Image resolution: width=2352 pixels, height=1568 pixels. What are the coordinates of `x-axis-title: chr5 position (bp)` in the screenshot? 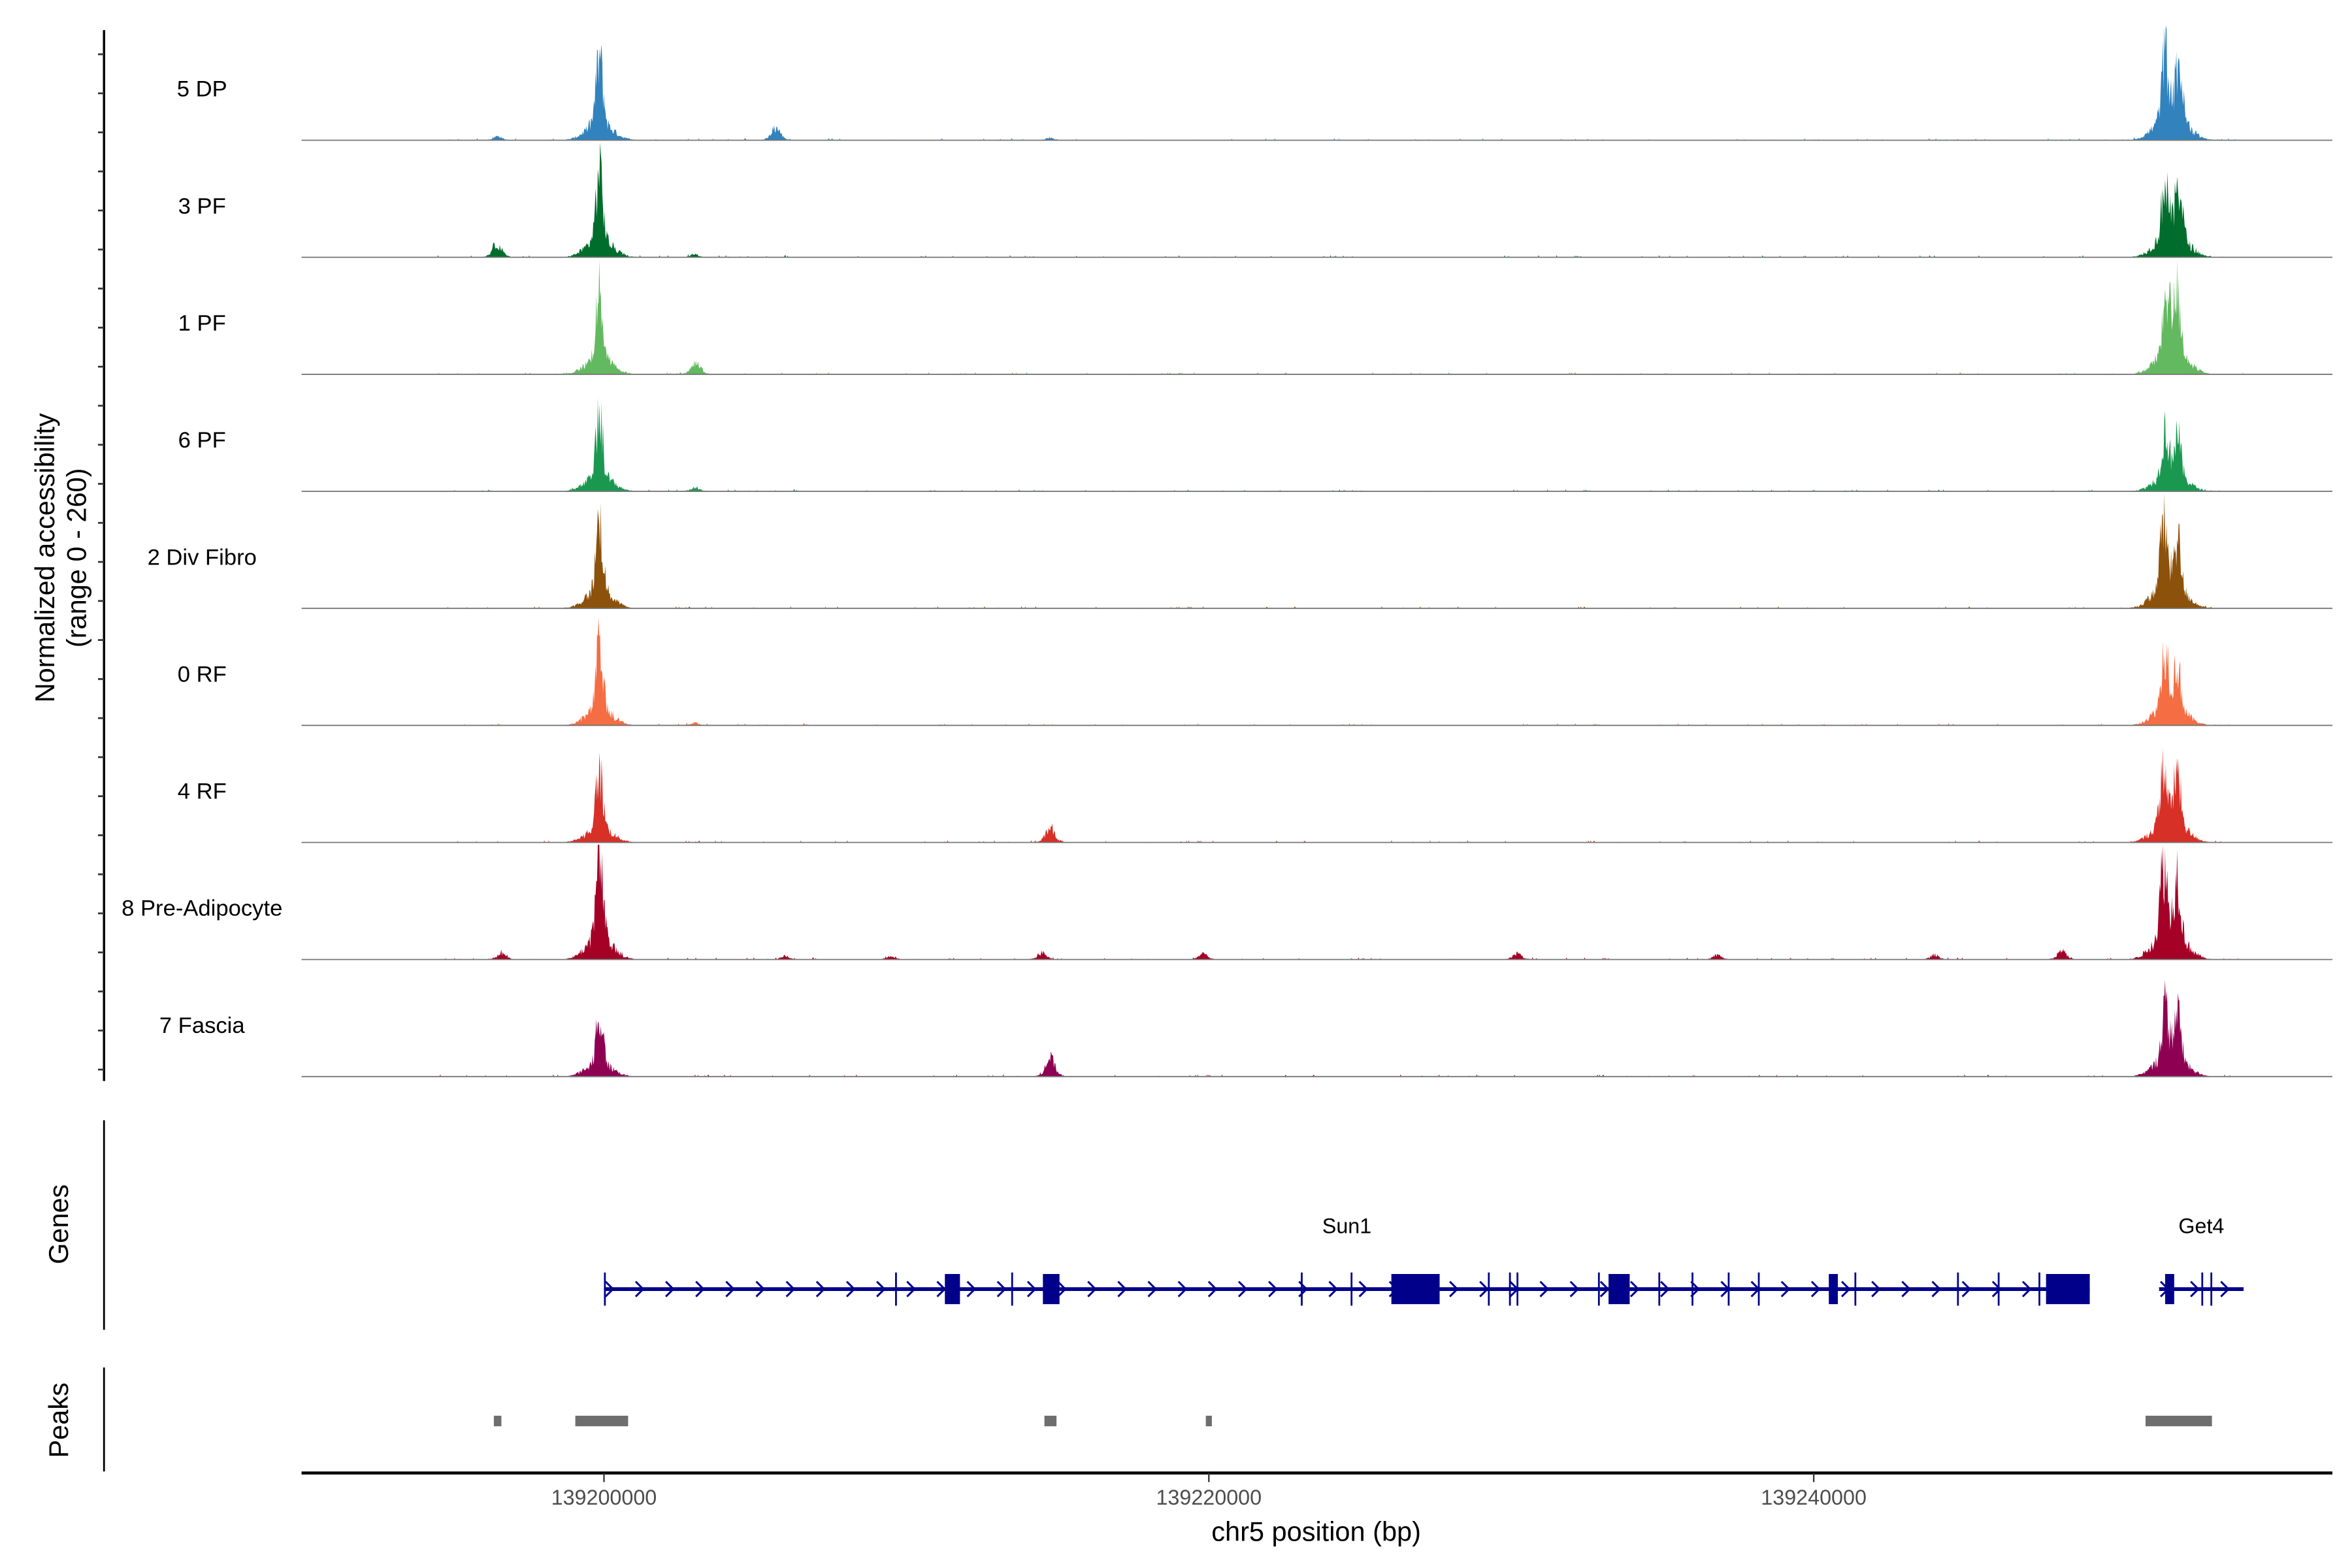 It's located at (1316, 1531).